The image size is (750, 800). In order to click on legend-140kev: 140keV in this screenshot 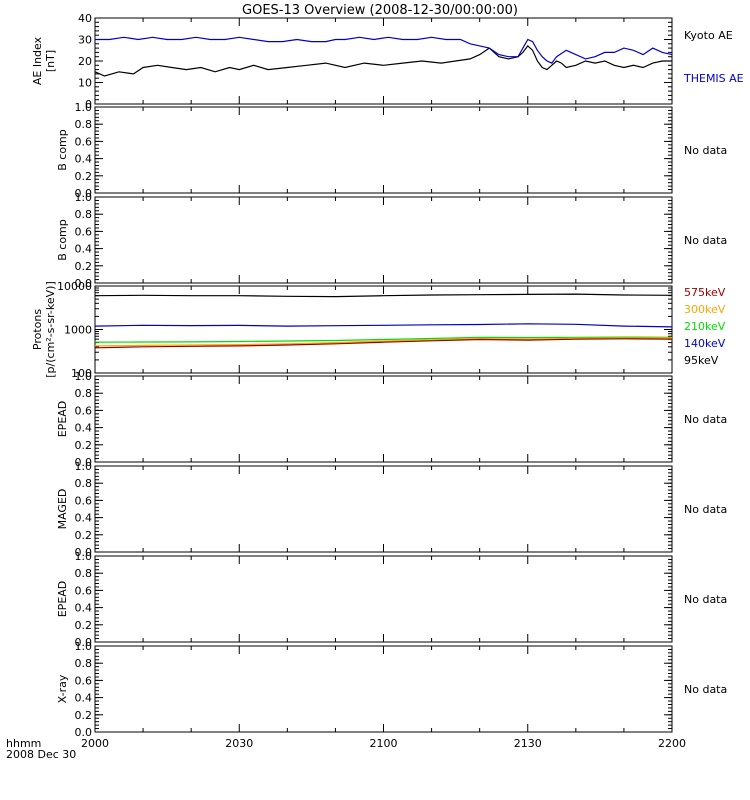, I will do `click(705, 343)`.